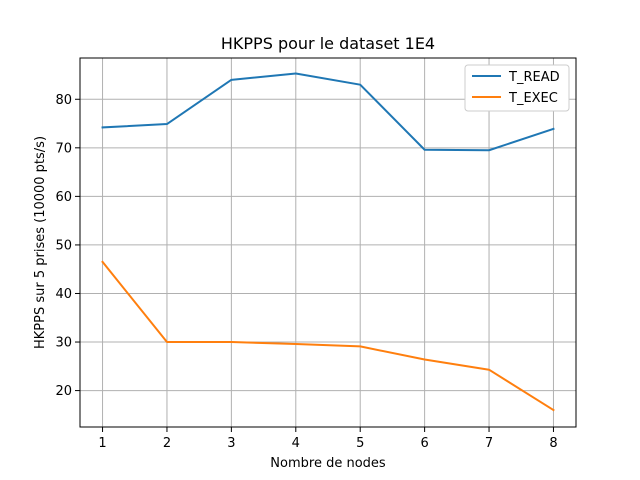 The image size is (640, 480). Describe the element at coordinates (63, 148) in the screenshot. I see `y-tick-label: 70` at that location.